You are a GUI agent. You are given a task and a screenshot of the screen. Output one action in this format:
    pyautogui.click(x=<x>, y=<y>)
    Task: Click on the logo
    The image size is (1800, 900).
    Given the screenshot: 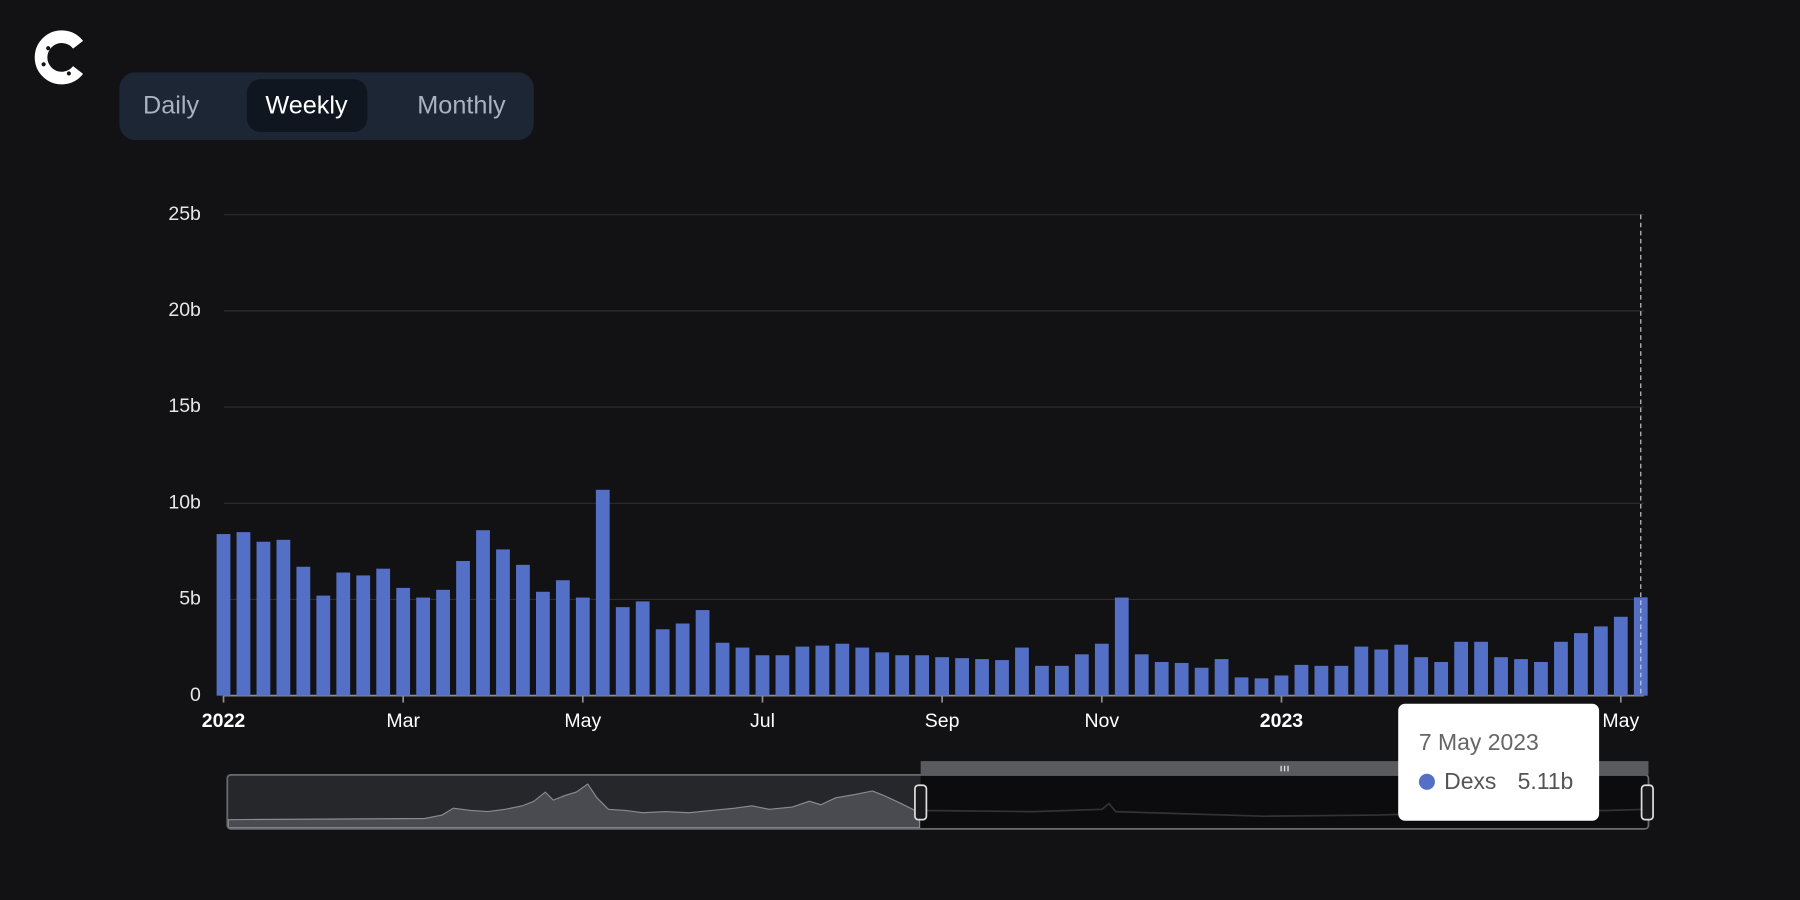 What is the action you would take?
    pyautogui.click(x=59, y=57)
    